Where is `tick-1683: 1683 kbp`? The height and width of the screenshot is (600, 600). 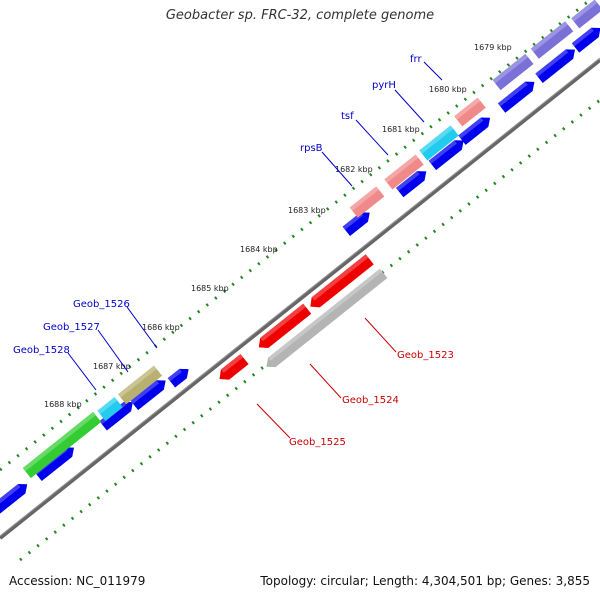
tick-1683: 1683 kbp is located at coordinates (307, 210).